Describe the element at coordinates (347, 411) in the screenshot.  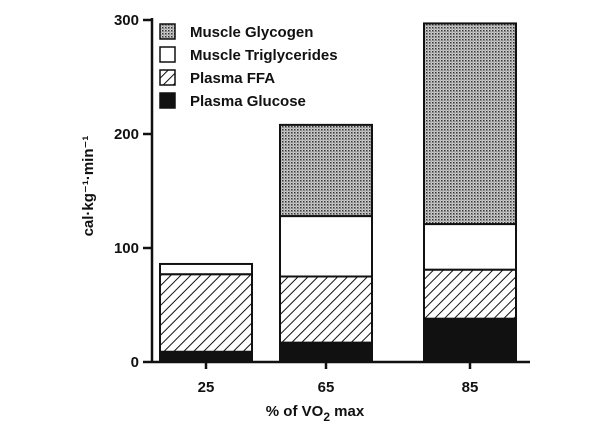
I see `x-axis-title-suffix: max` at that location.